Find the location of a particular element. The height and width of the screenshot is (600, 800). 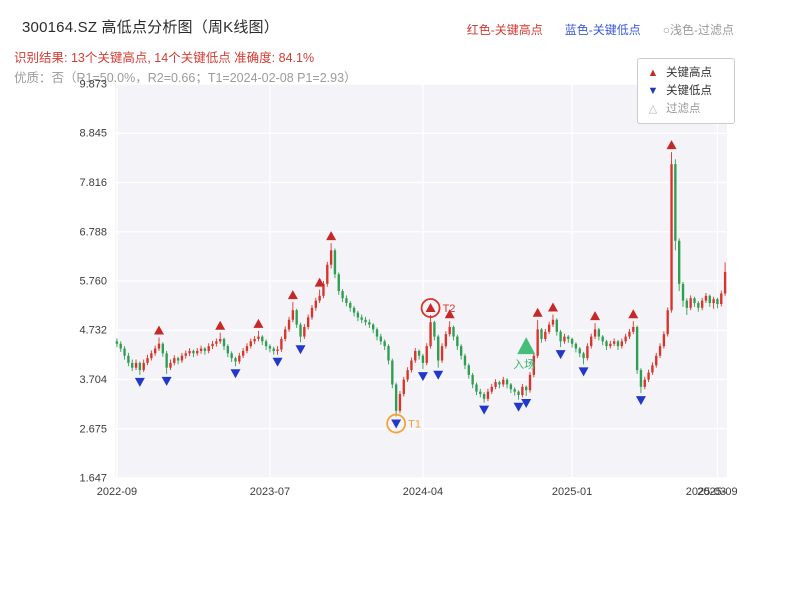

y-axis-tick-label: 9.873 is located at coordinates (93, 85).